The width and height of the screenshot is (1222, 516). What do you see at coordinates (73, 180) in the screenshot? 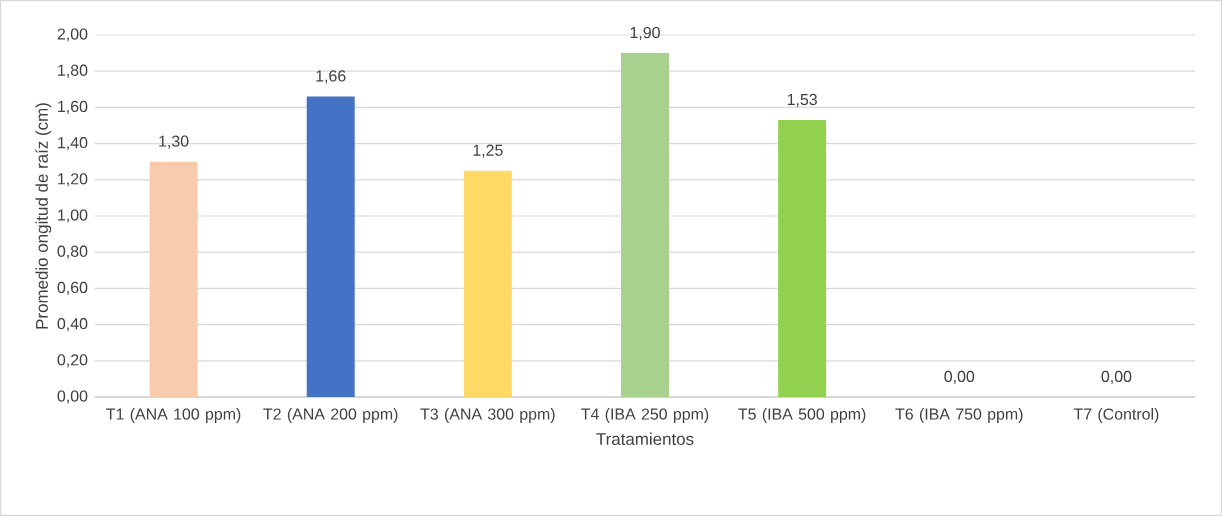
I see `y-tick-label: 1,20` at bounding box center [73, 180].